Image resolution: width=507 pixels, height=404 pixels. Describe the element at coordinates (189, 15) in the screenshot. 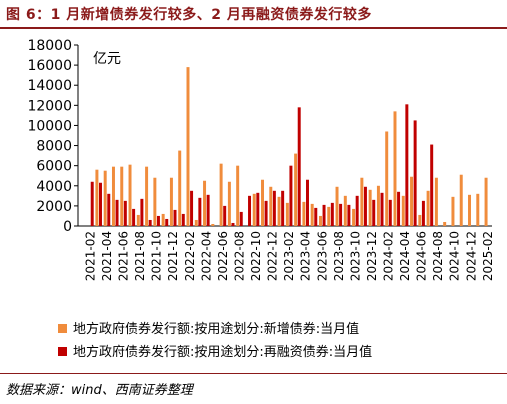

I see `figure-title: 图 6：1 月新增债券发行较多、2 月再融资债券发行较多` at that location.